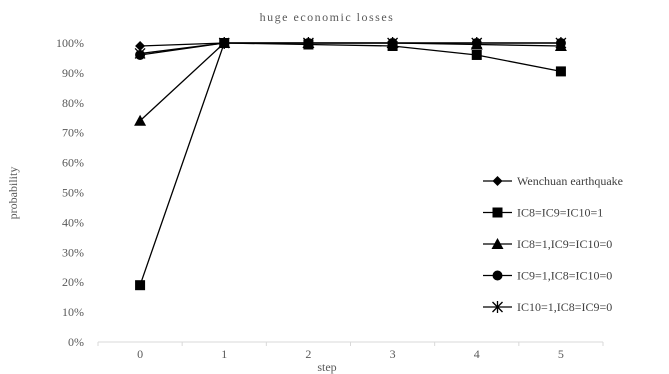 This screenshot has height=374, width=669. I want to click on y-tick-label: 20%, so click(73, 282).